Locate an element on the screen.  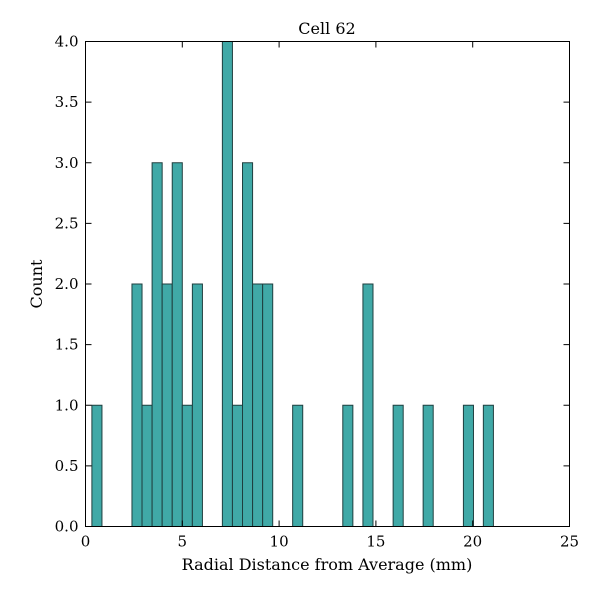
y-tick-label-0: 0.0 is located at coordinates (67, 527).